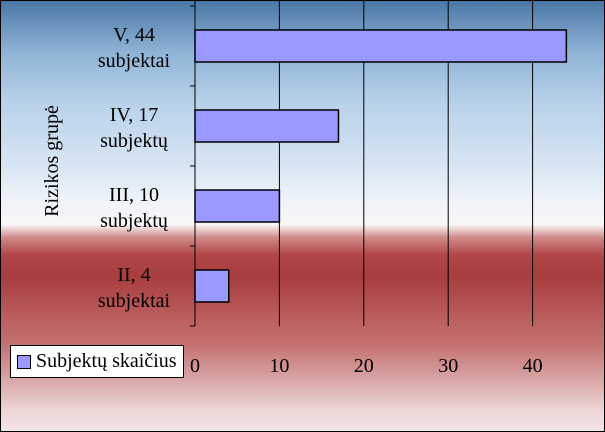 Image resolution: width=605 pixels, height=432 pixels. Describe the element at coordinates (279, 366) in the screenshot. I see `x-tick-label: 10` at that location.